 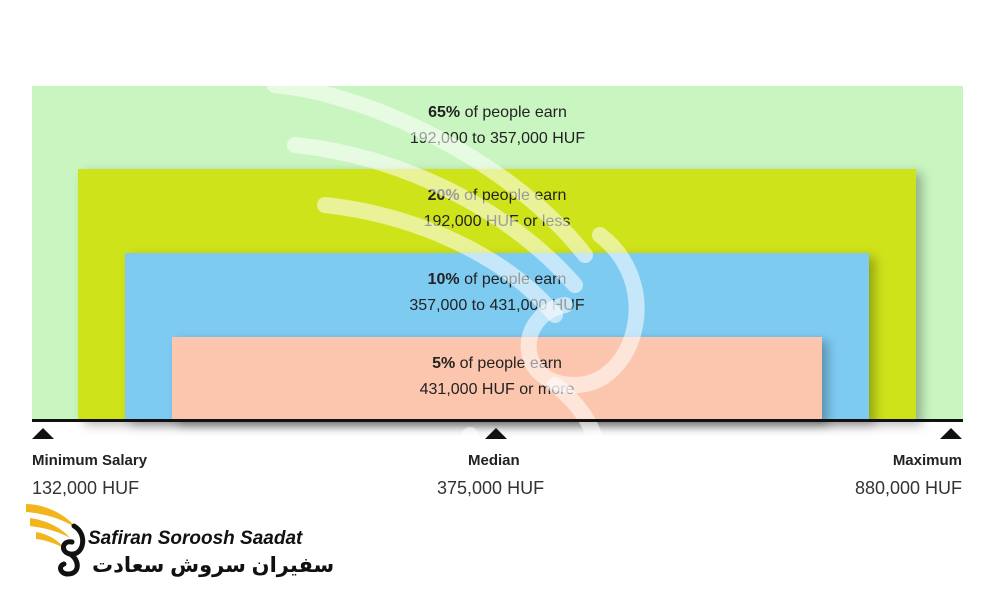 I want to click on band-20-suffix: of people earn, so click(x=513, y=195).